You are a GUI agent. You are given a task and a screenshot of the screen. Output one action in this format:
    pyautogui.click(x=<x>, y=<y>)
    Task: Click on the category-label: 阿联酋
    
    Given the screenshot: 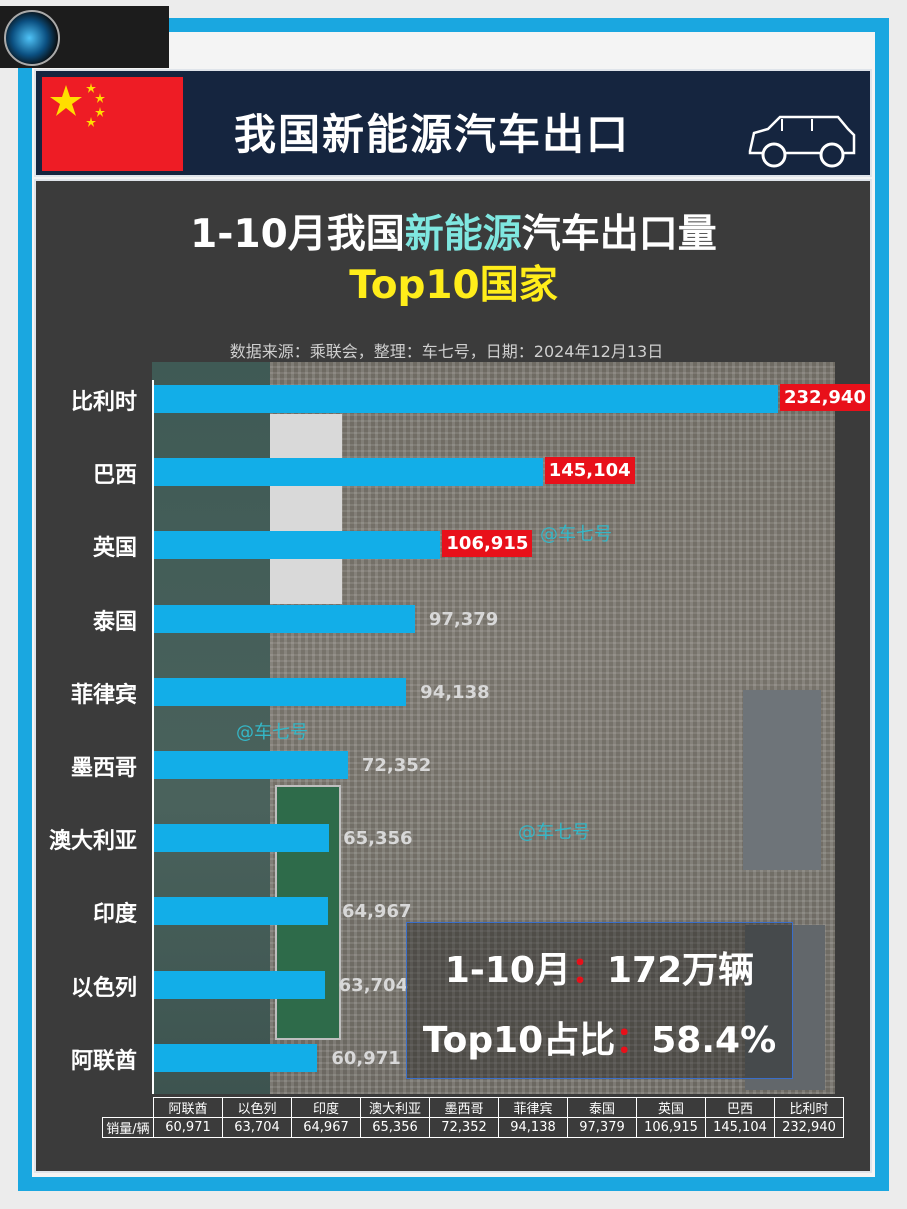 What is the action you would take?
    pyautogui.click(x=103, y=1061)
    